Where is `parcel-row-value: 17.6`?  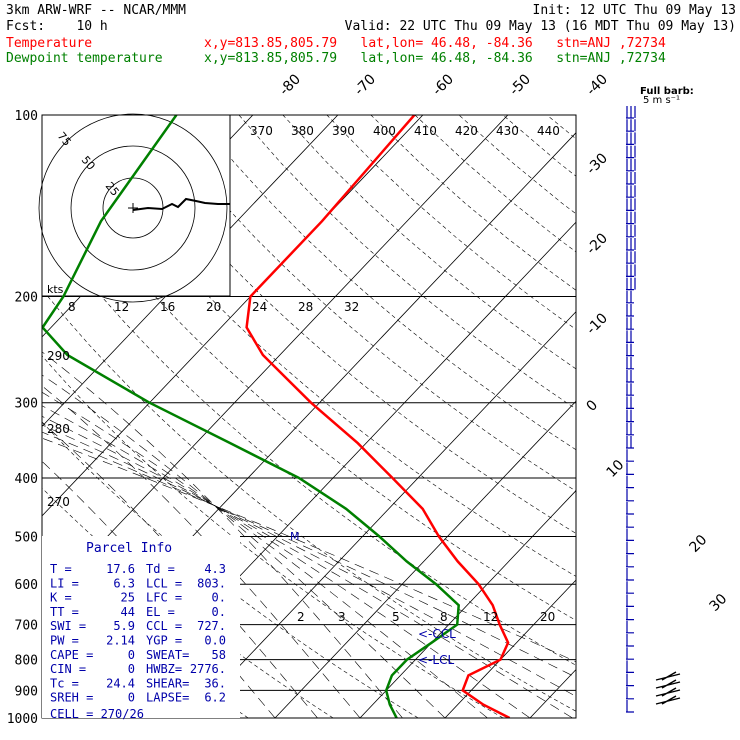 parcel-row-value: 17.6 is located at coordinates (120, 569).